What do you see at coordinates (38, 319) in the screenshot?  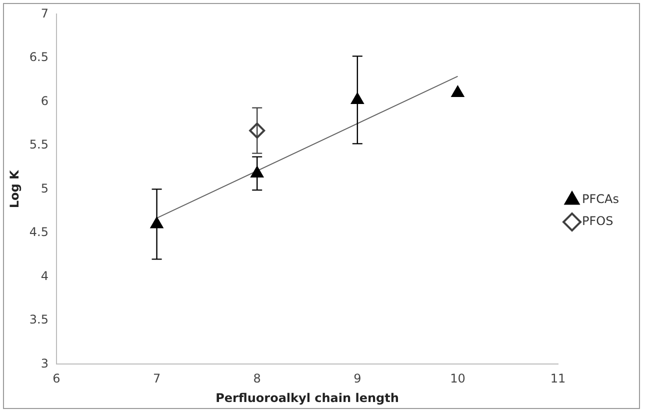 I see `y-tick-label: 3.5` at bounding box center [38, 319].